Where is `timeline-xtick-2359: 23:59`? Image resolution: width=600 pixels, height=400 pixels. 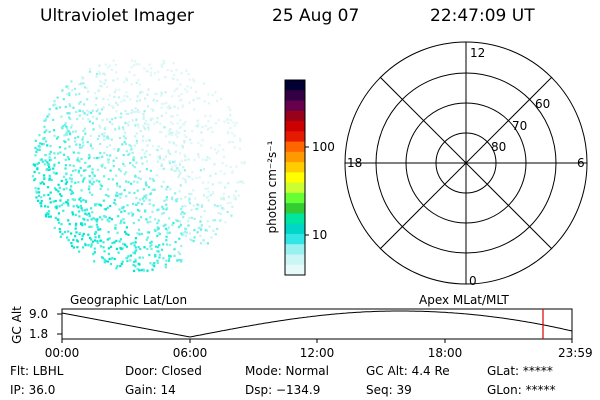
timeline-xtick-2359: 23:59 is located at coordinates (575, 353).